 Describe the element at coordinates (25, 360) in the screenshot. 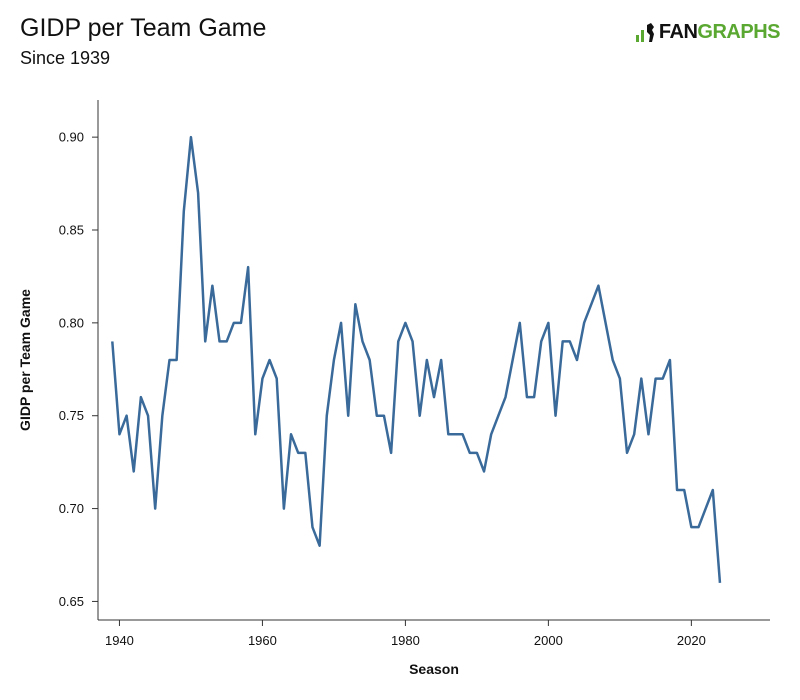

I see `y-axis-label: GIDP per Team Game` at that location.